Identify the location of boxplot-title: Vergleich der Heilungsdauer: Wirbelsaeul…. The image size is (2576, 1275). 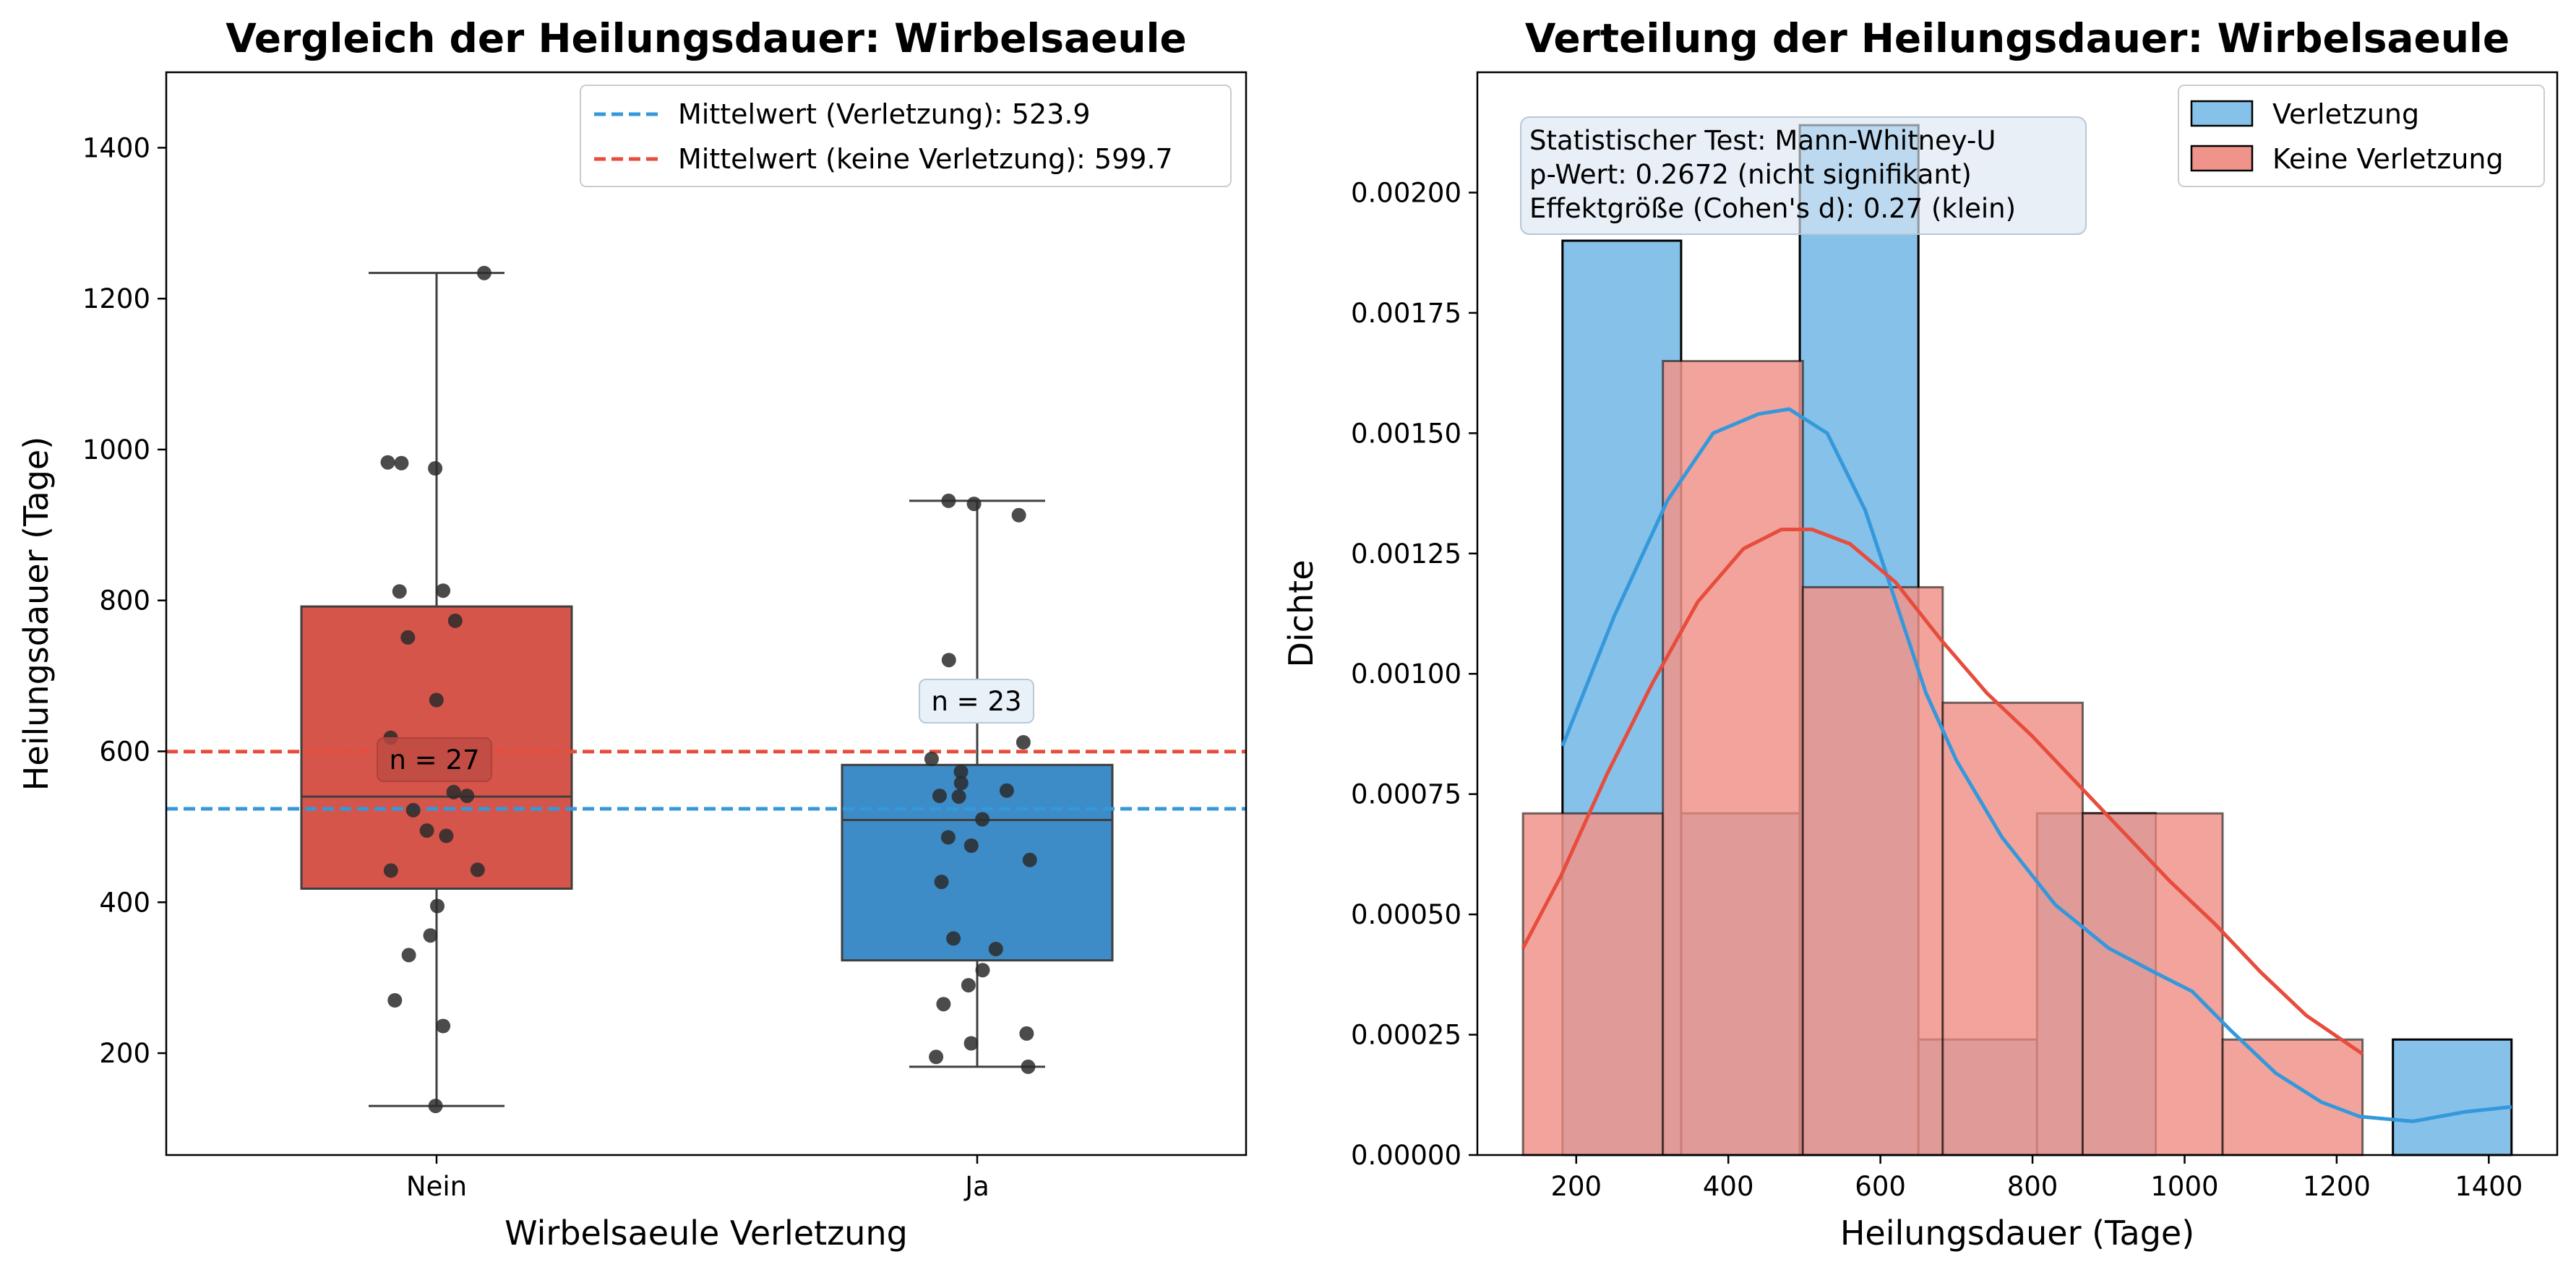
(707, 38).